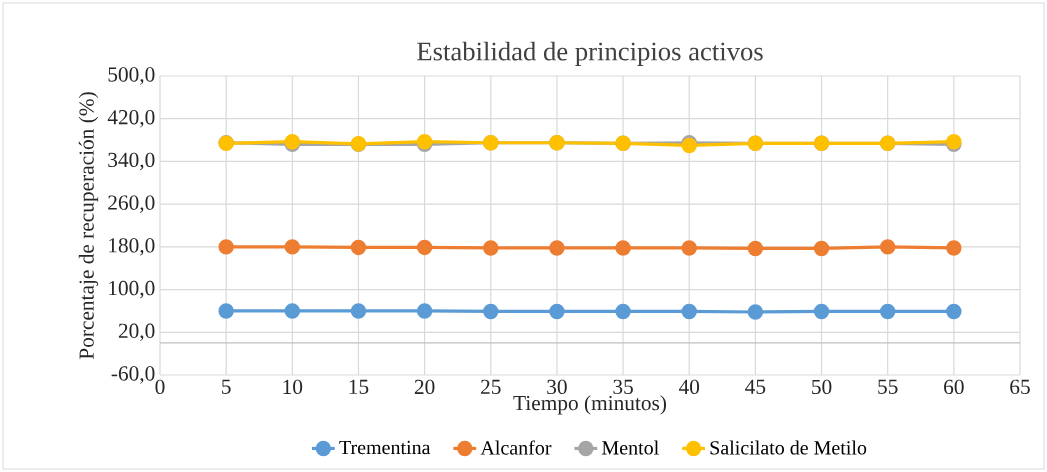  What do you see at coordinates (689, 387) in the screenshot?
I see `x-tick-label: 40` at bounding box center [689, 387].